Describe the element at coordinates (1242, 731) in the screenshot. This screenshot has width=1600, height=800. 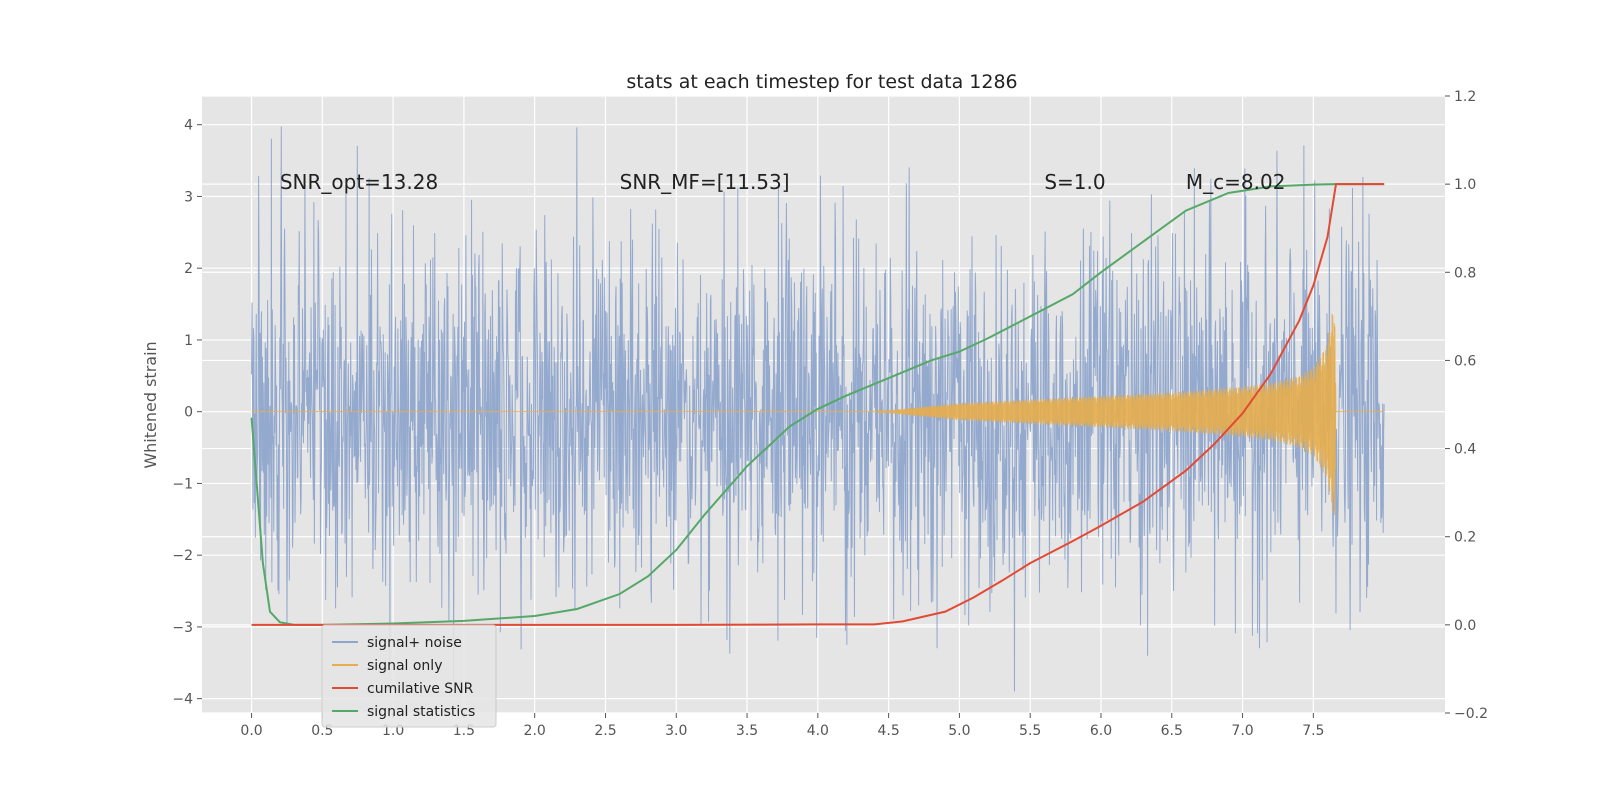
I see `x-tick-label: 7.0` at that location.